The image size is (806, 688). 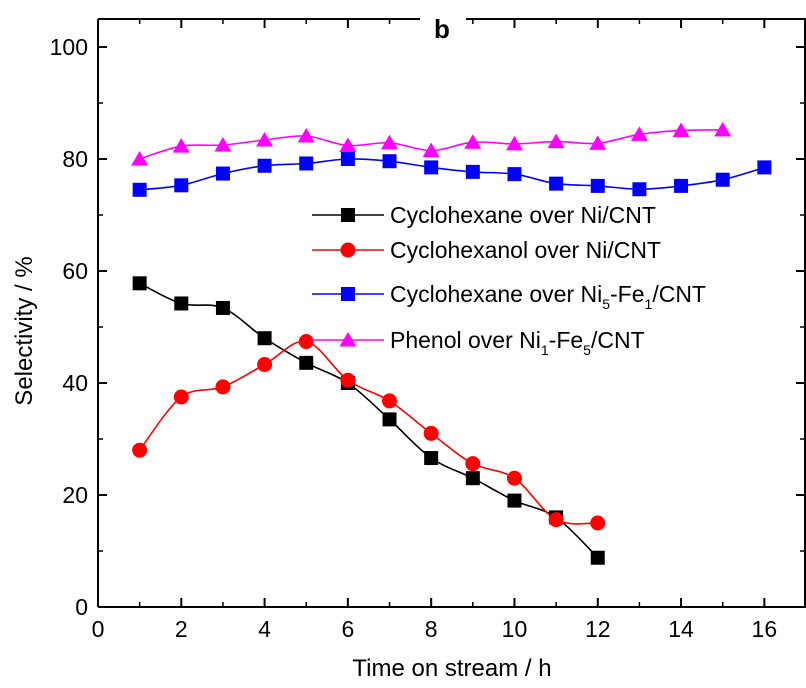 I want to click on x-tick-label-1: 0, so click(x=98, y=629).